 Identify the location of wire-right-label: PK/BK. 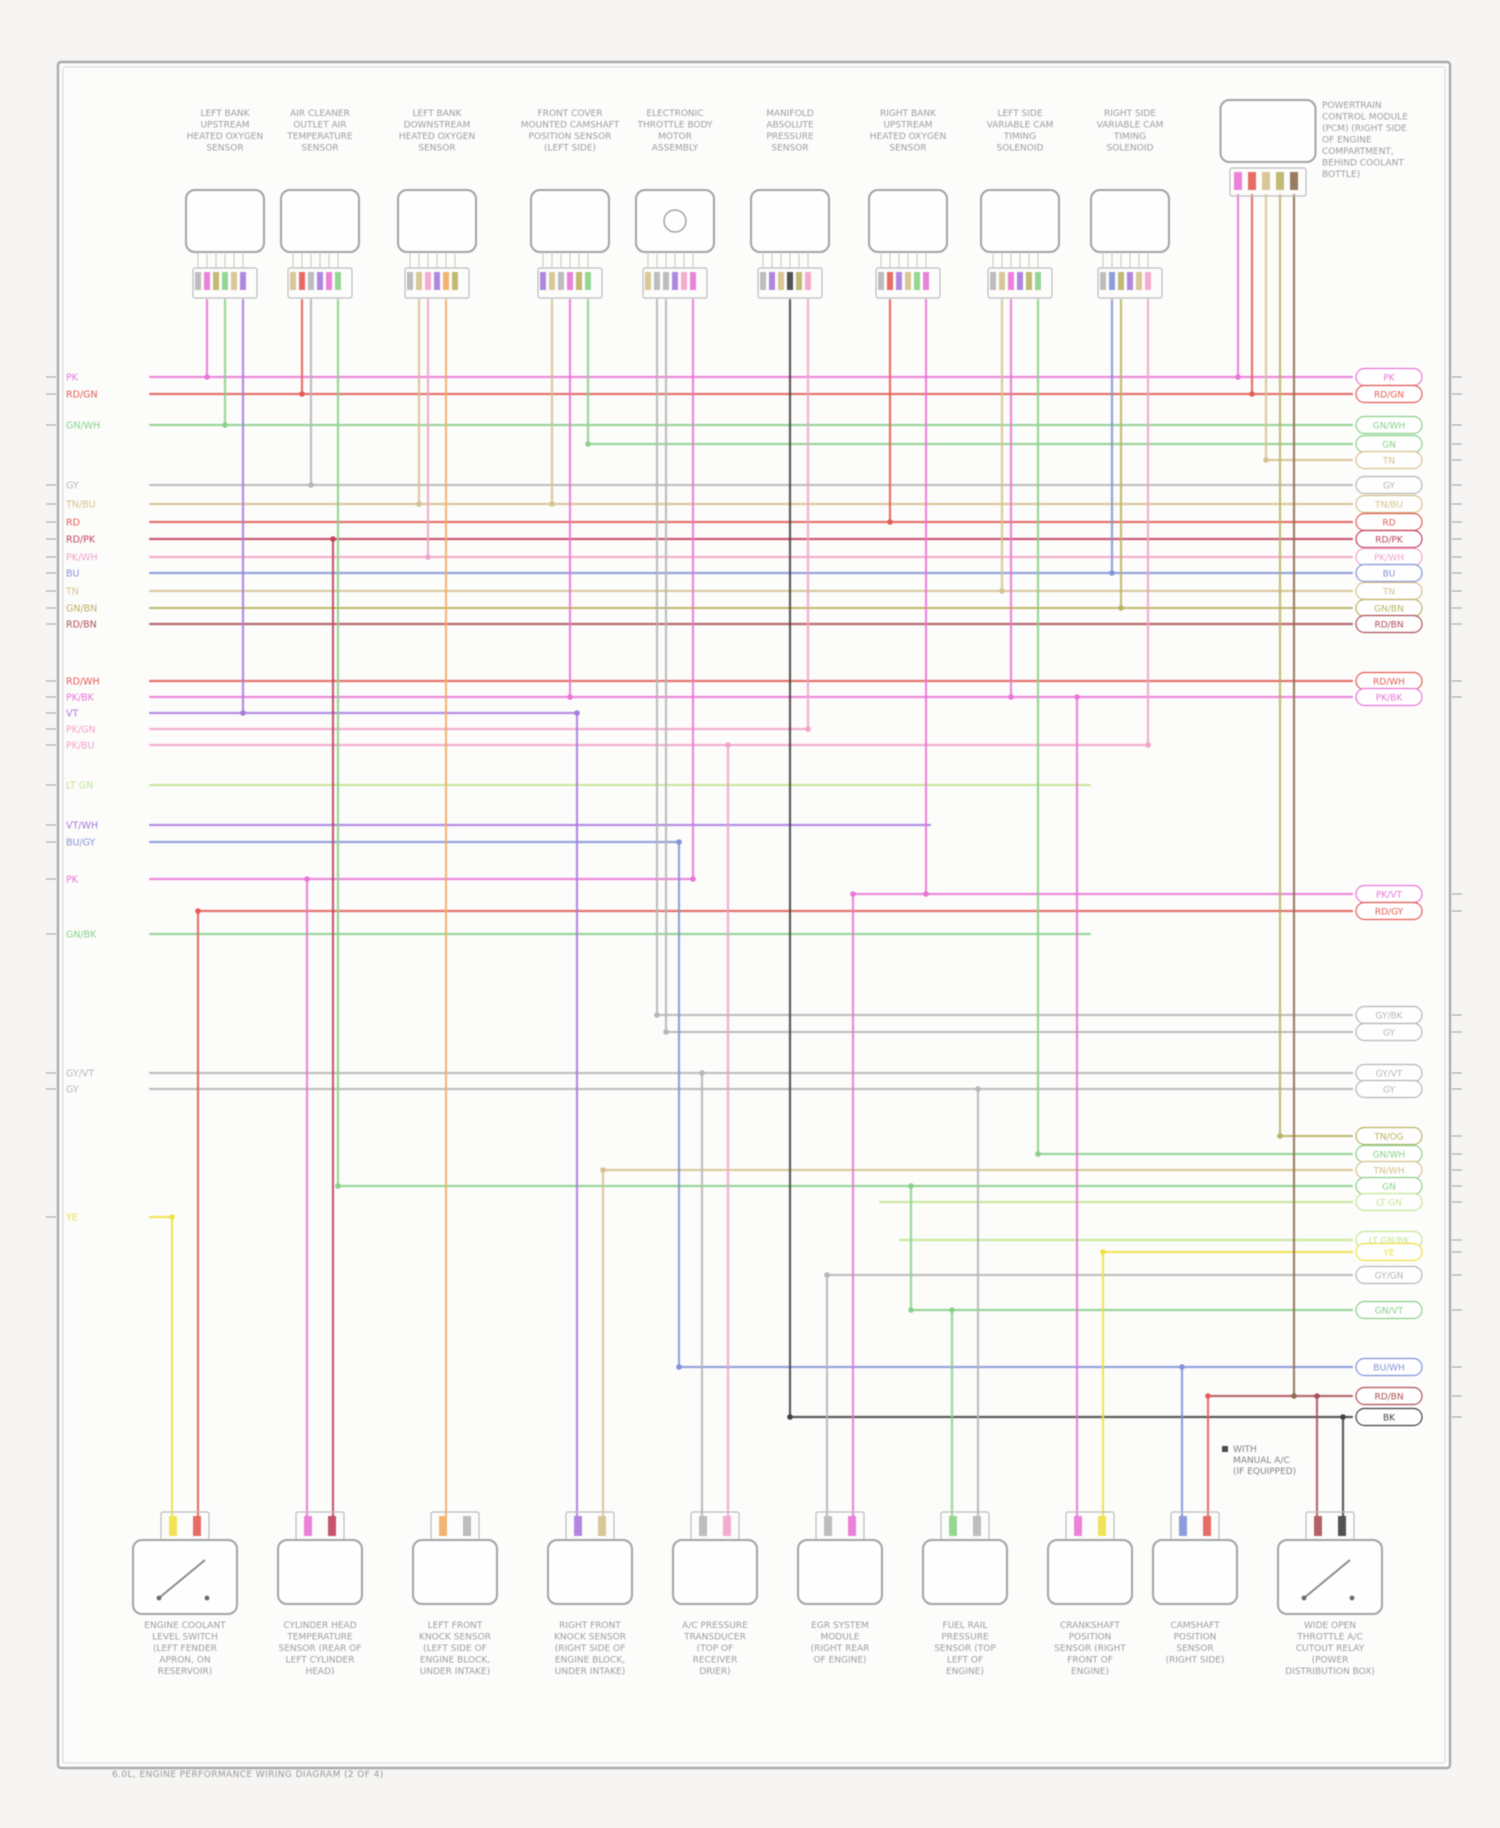
(1390, 699).